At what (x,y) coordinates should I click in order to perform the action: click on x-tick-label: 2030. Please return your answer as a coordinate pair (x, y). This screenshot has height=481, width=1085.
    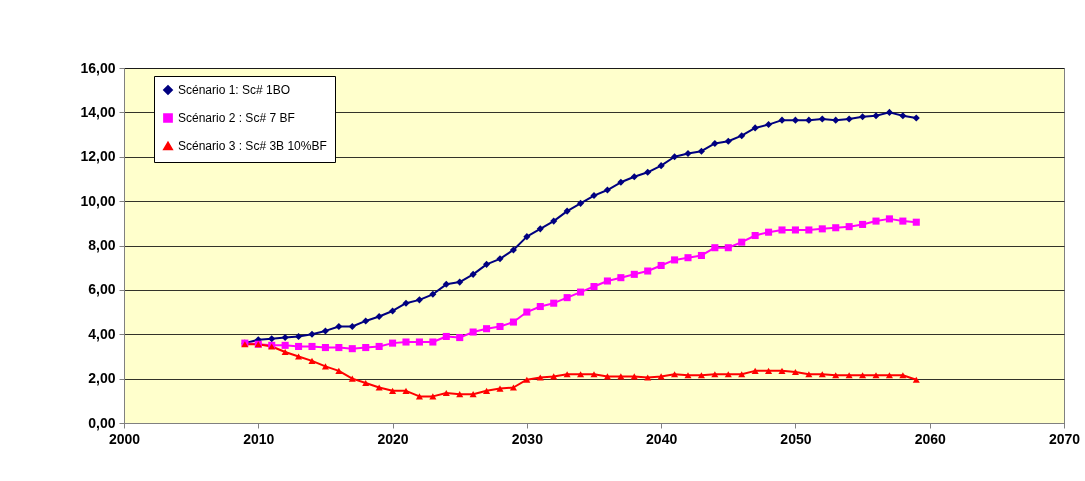
    Looking at the image, I should click on (527, 438).